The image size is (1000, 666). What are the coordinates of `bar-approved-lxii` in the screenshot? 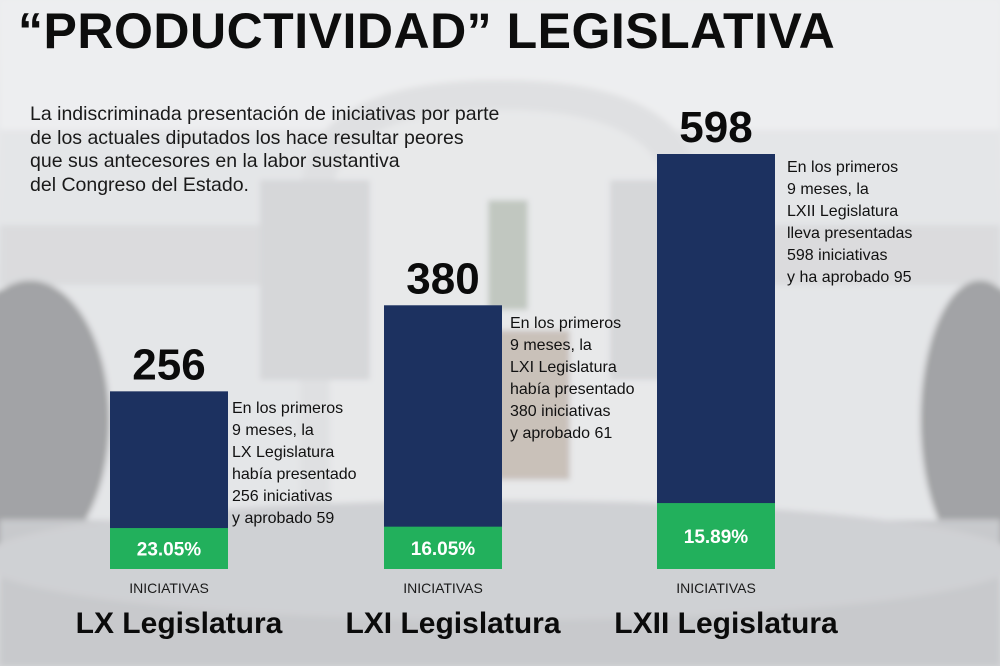 It's located at (716, 536).